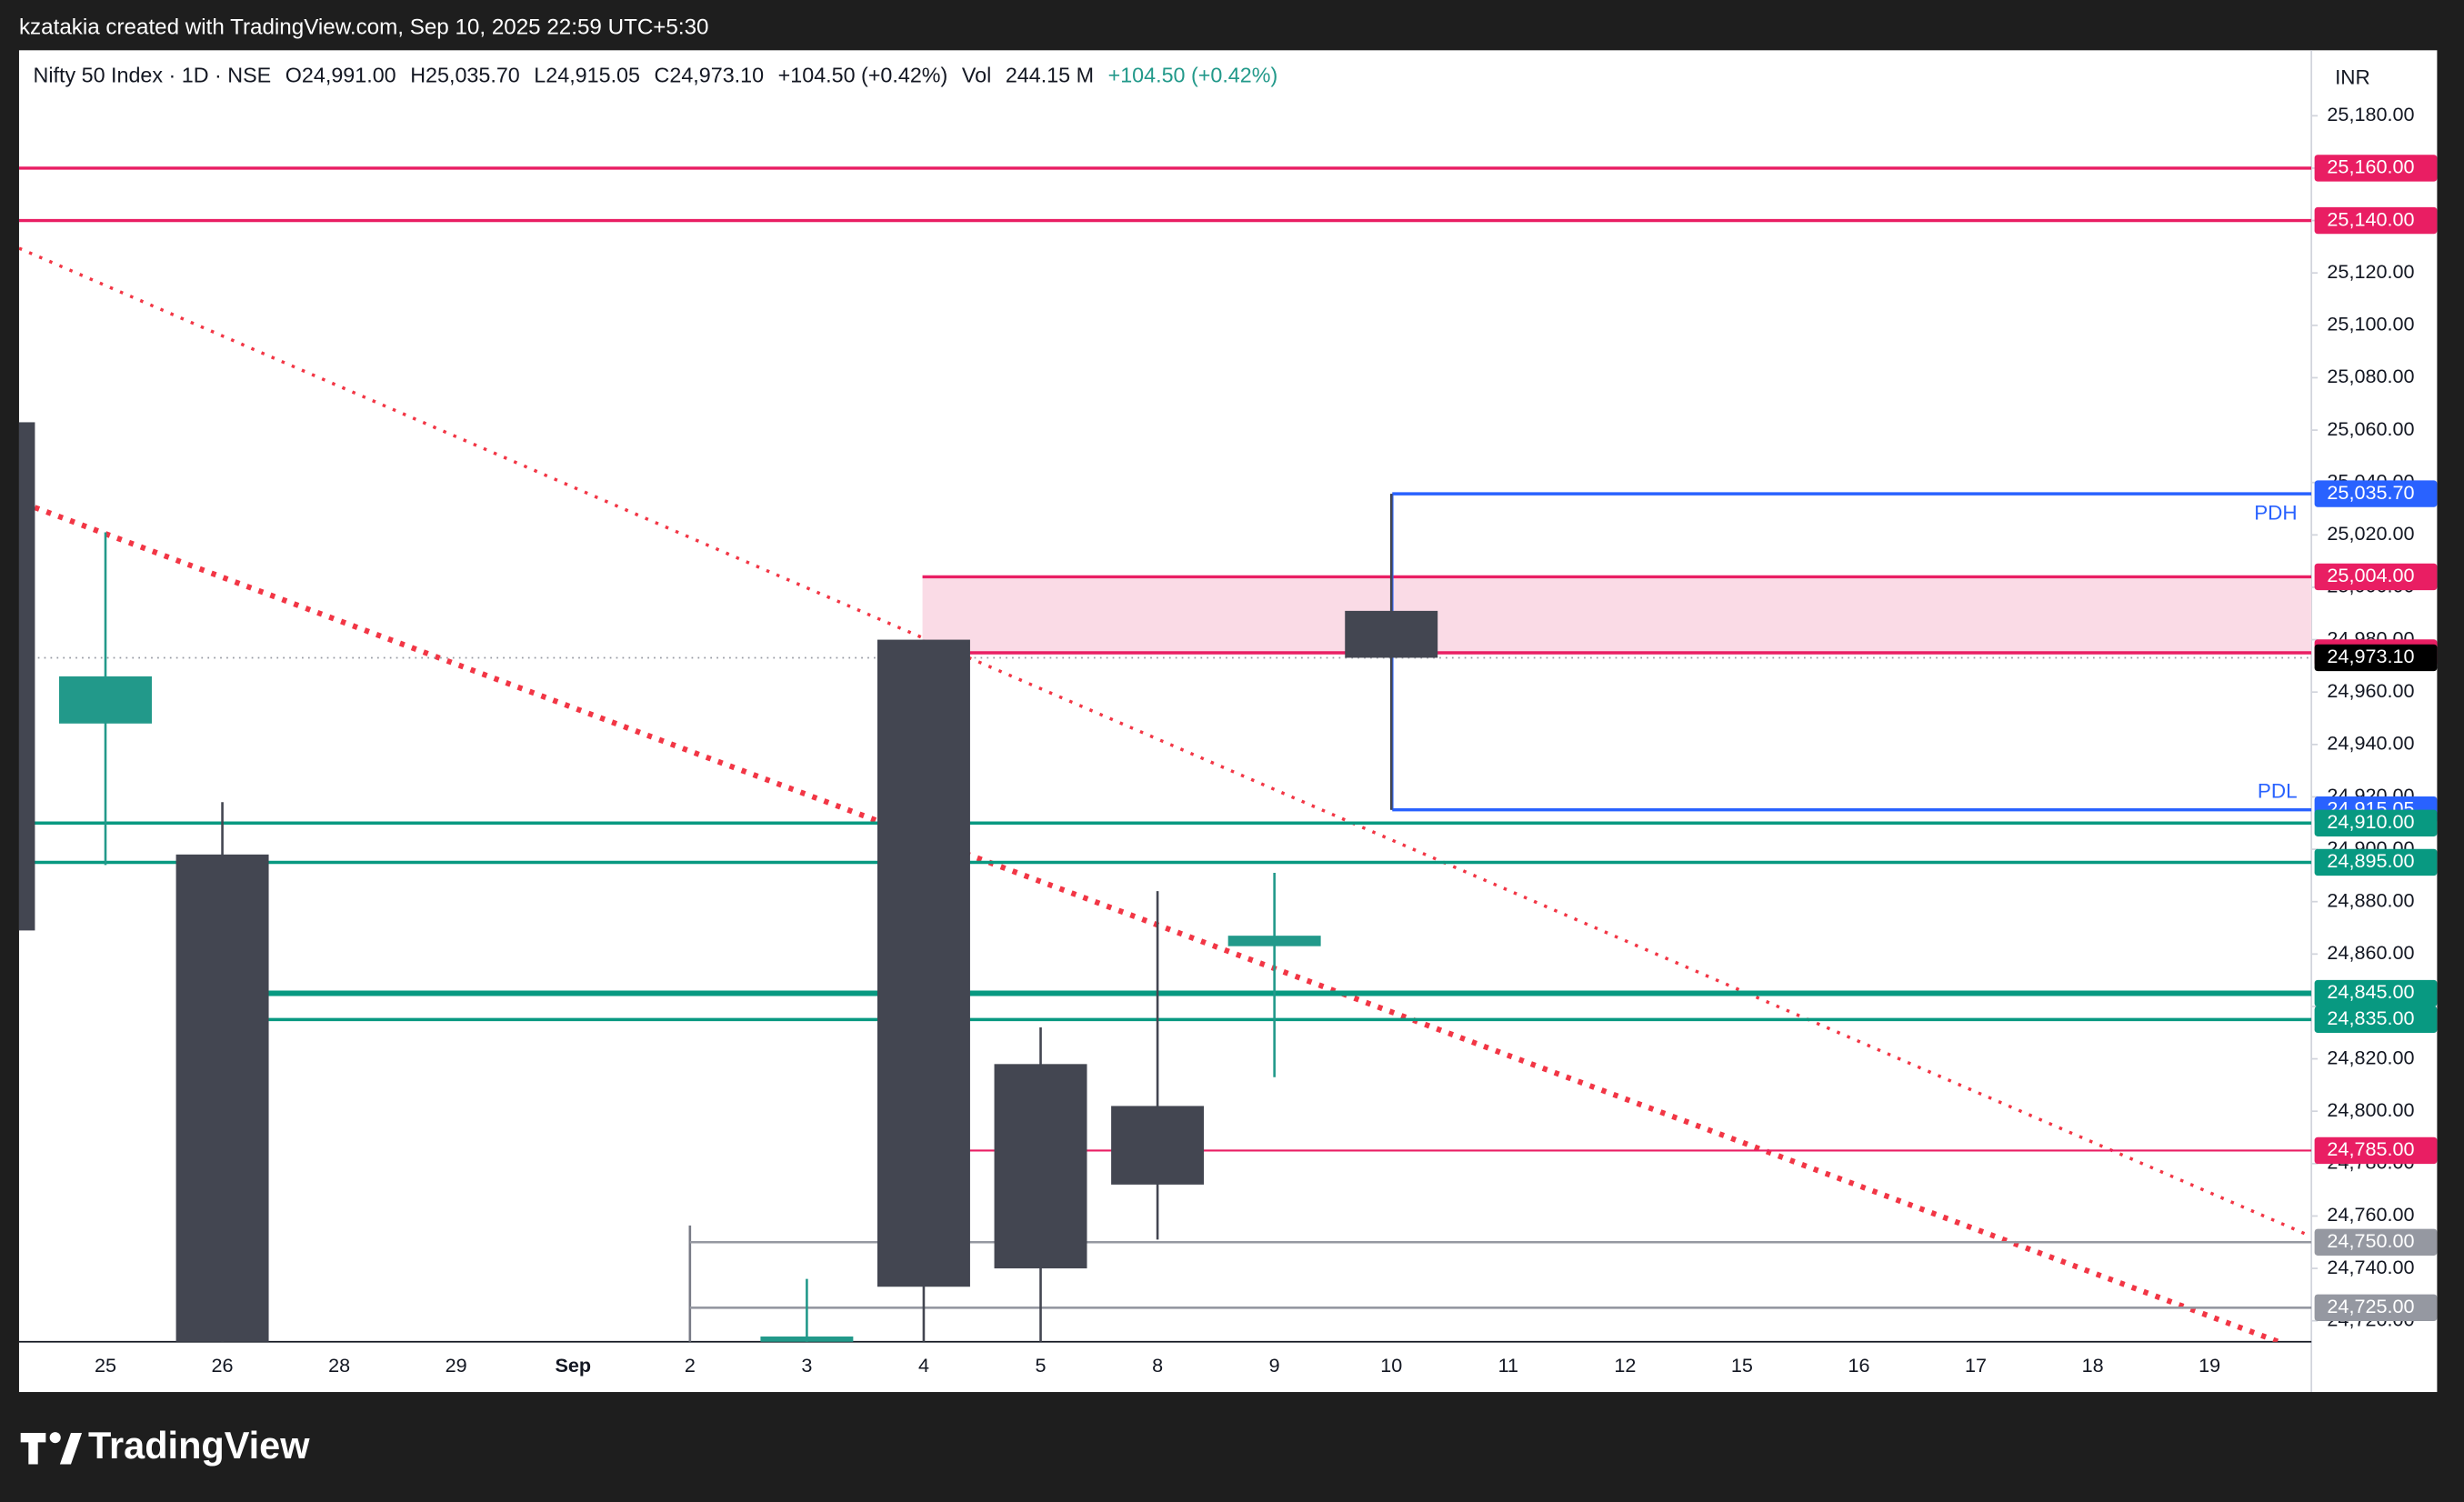 Image resolution: width=2464 pixels, height=1502 pixels. Describe the element at coordinates (153, 76) in the screenshot. I see `legend-title: Nifty 50 Index · 1D · NSE` at that location.